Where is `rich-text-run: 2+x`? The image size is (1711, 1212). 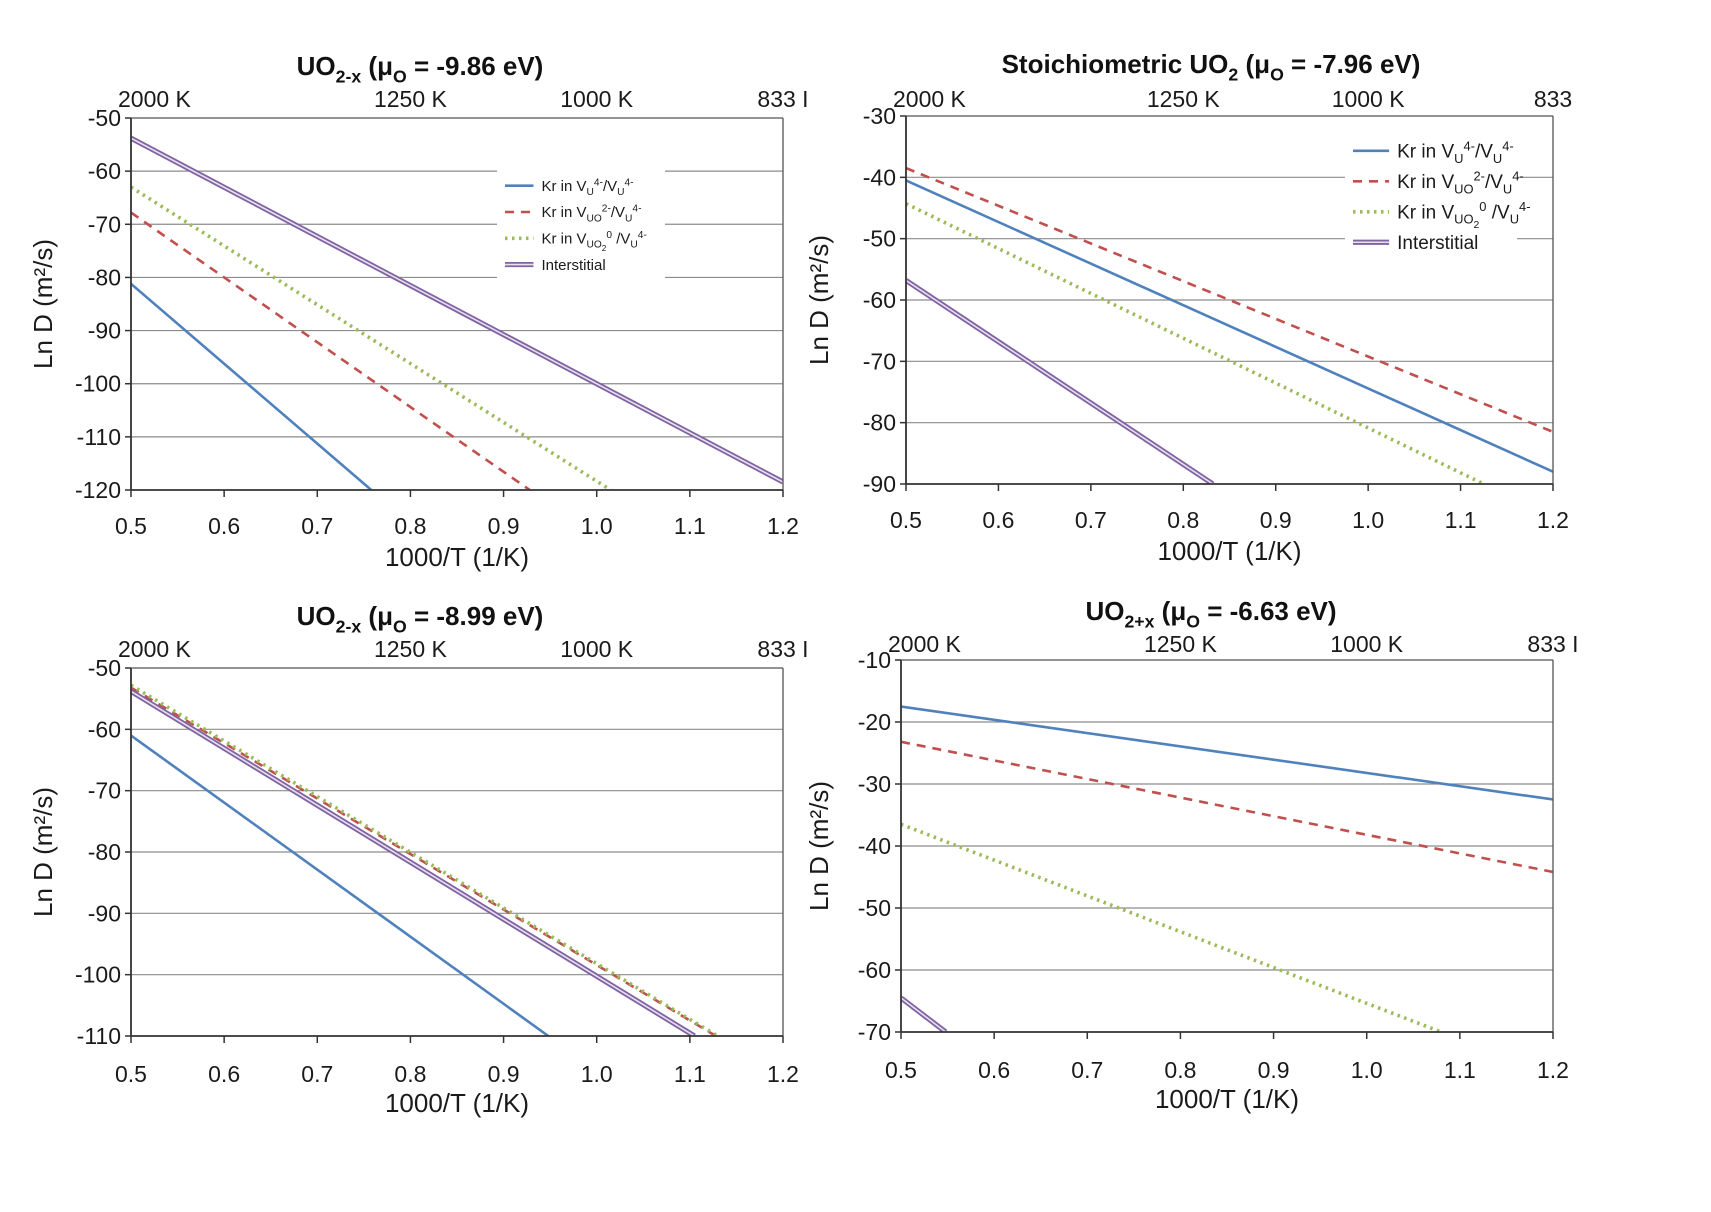
rich-text-run: 2+x is located at coordinates (1139, 621).